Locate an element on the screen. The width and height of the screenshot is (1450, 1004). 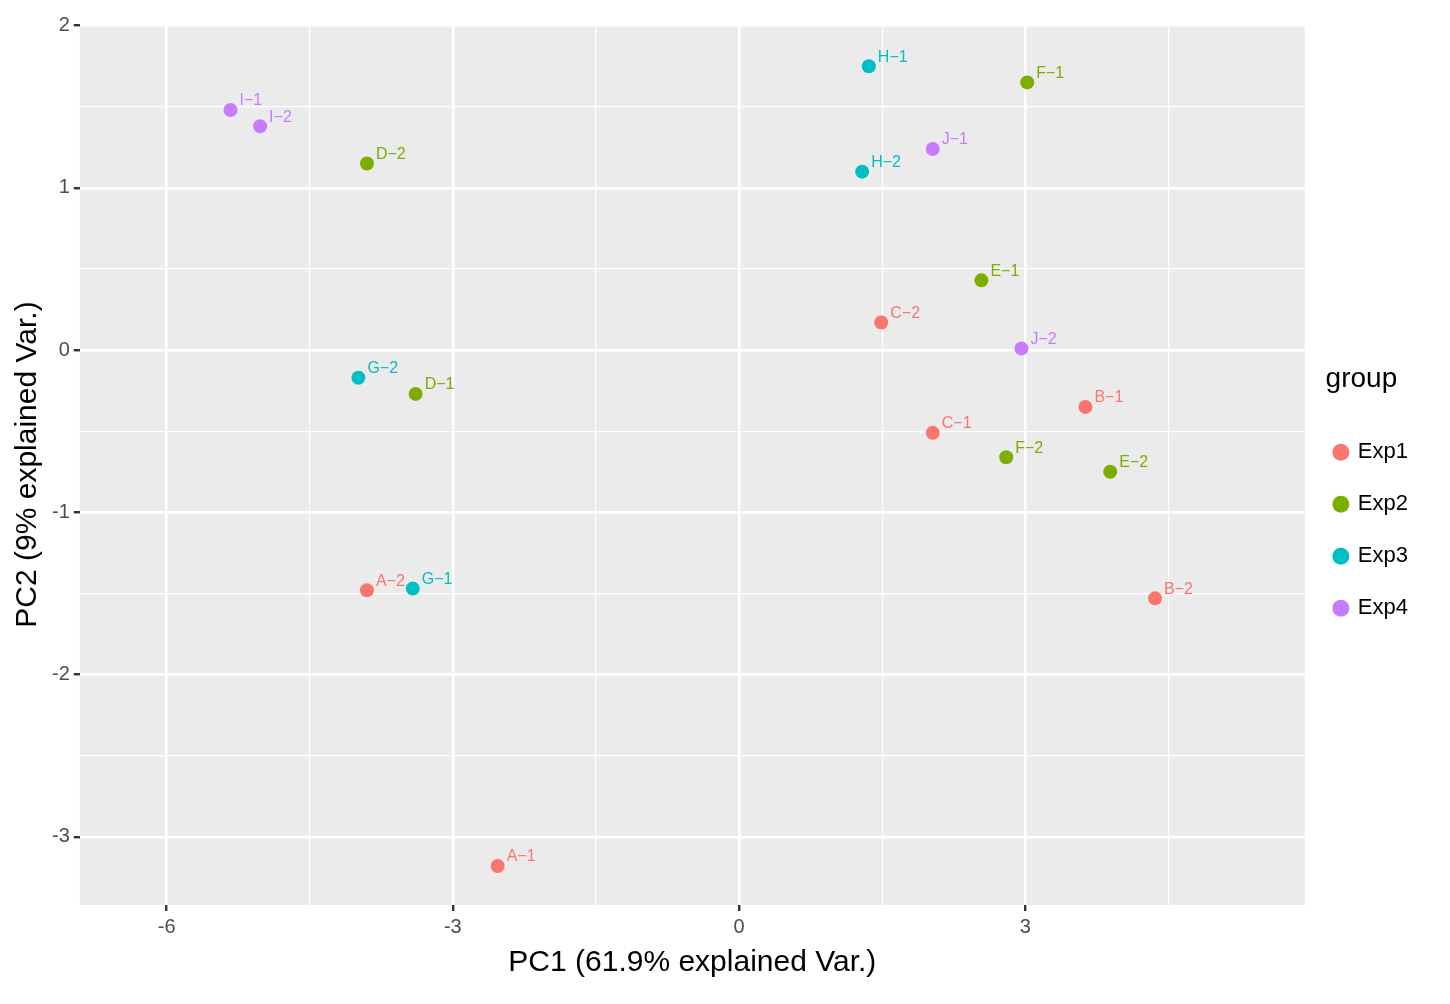
annotation: E−2 is located at coordinates (1134, 462).